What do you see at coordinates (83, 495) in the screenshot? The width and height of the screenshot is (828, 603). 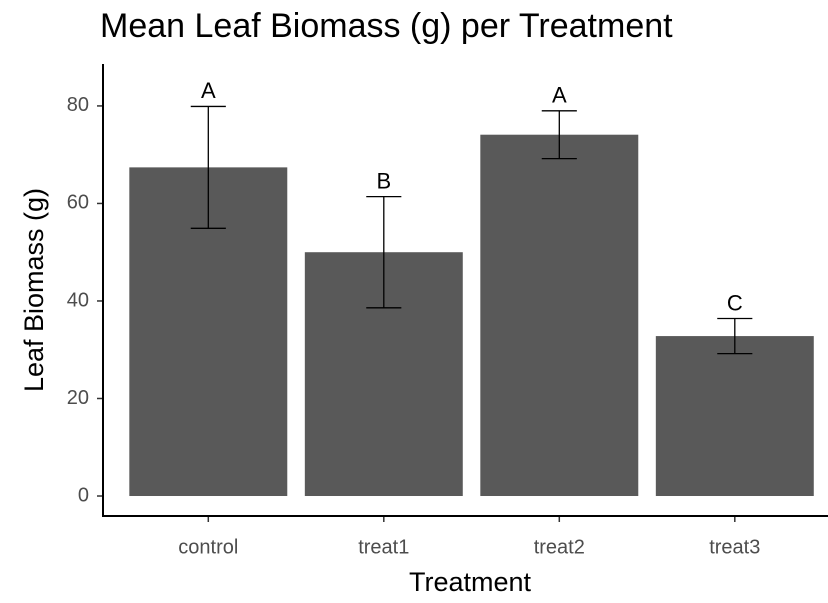 I see `y-tick-label: 0` at bounding box center [83, 495].